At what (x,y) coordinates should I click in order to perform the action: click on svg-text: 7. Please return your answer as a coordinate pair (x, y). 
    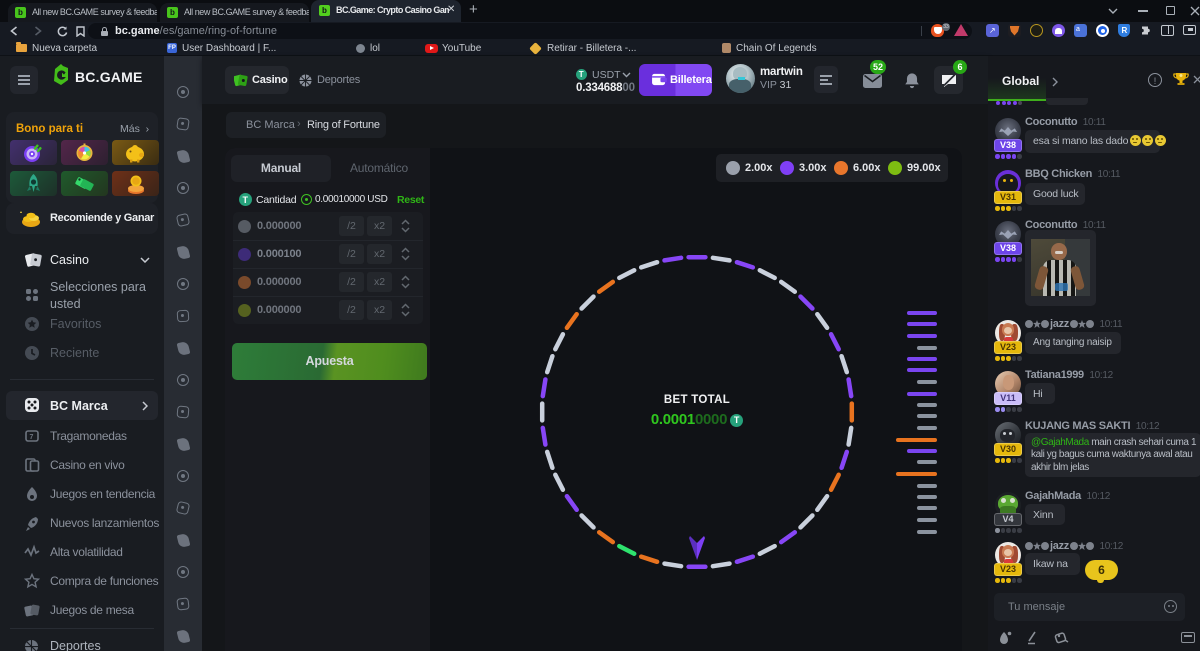
    Looking at the image, I should click on (32, 437).